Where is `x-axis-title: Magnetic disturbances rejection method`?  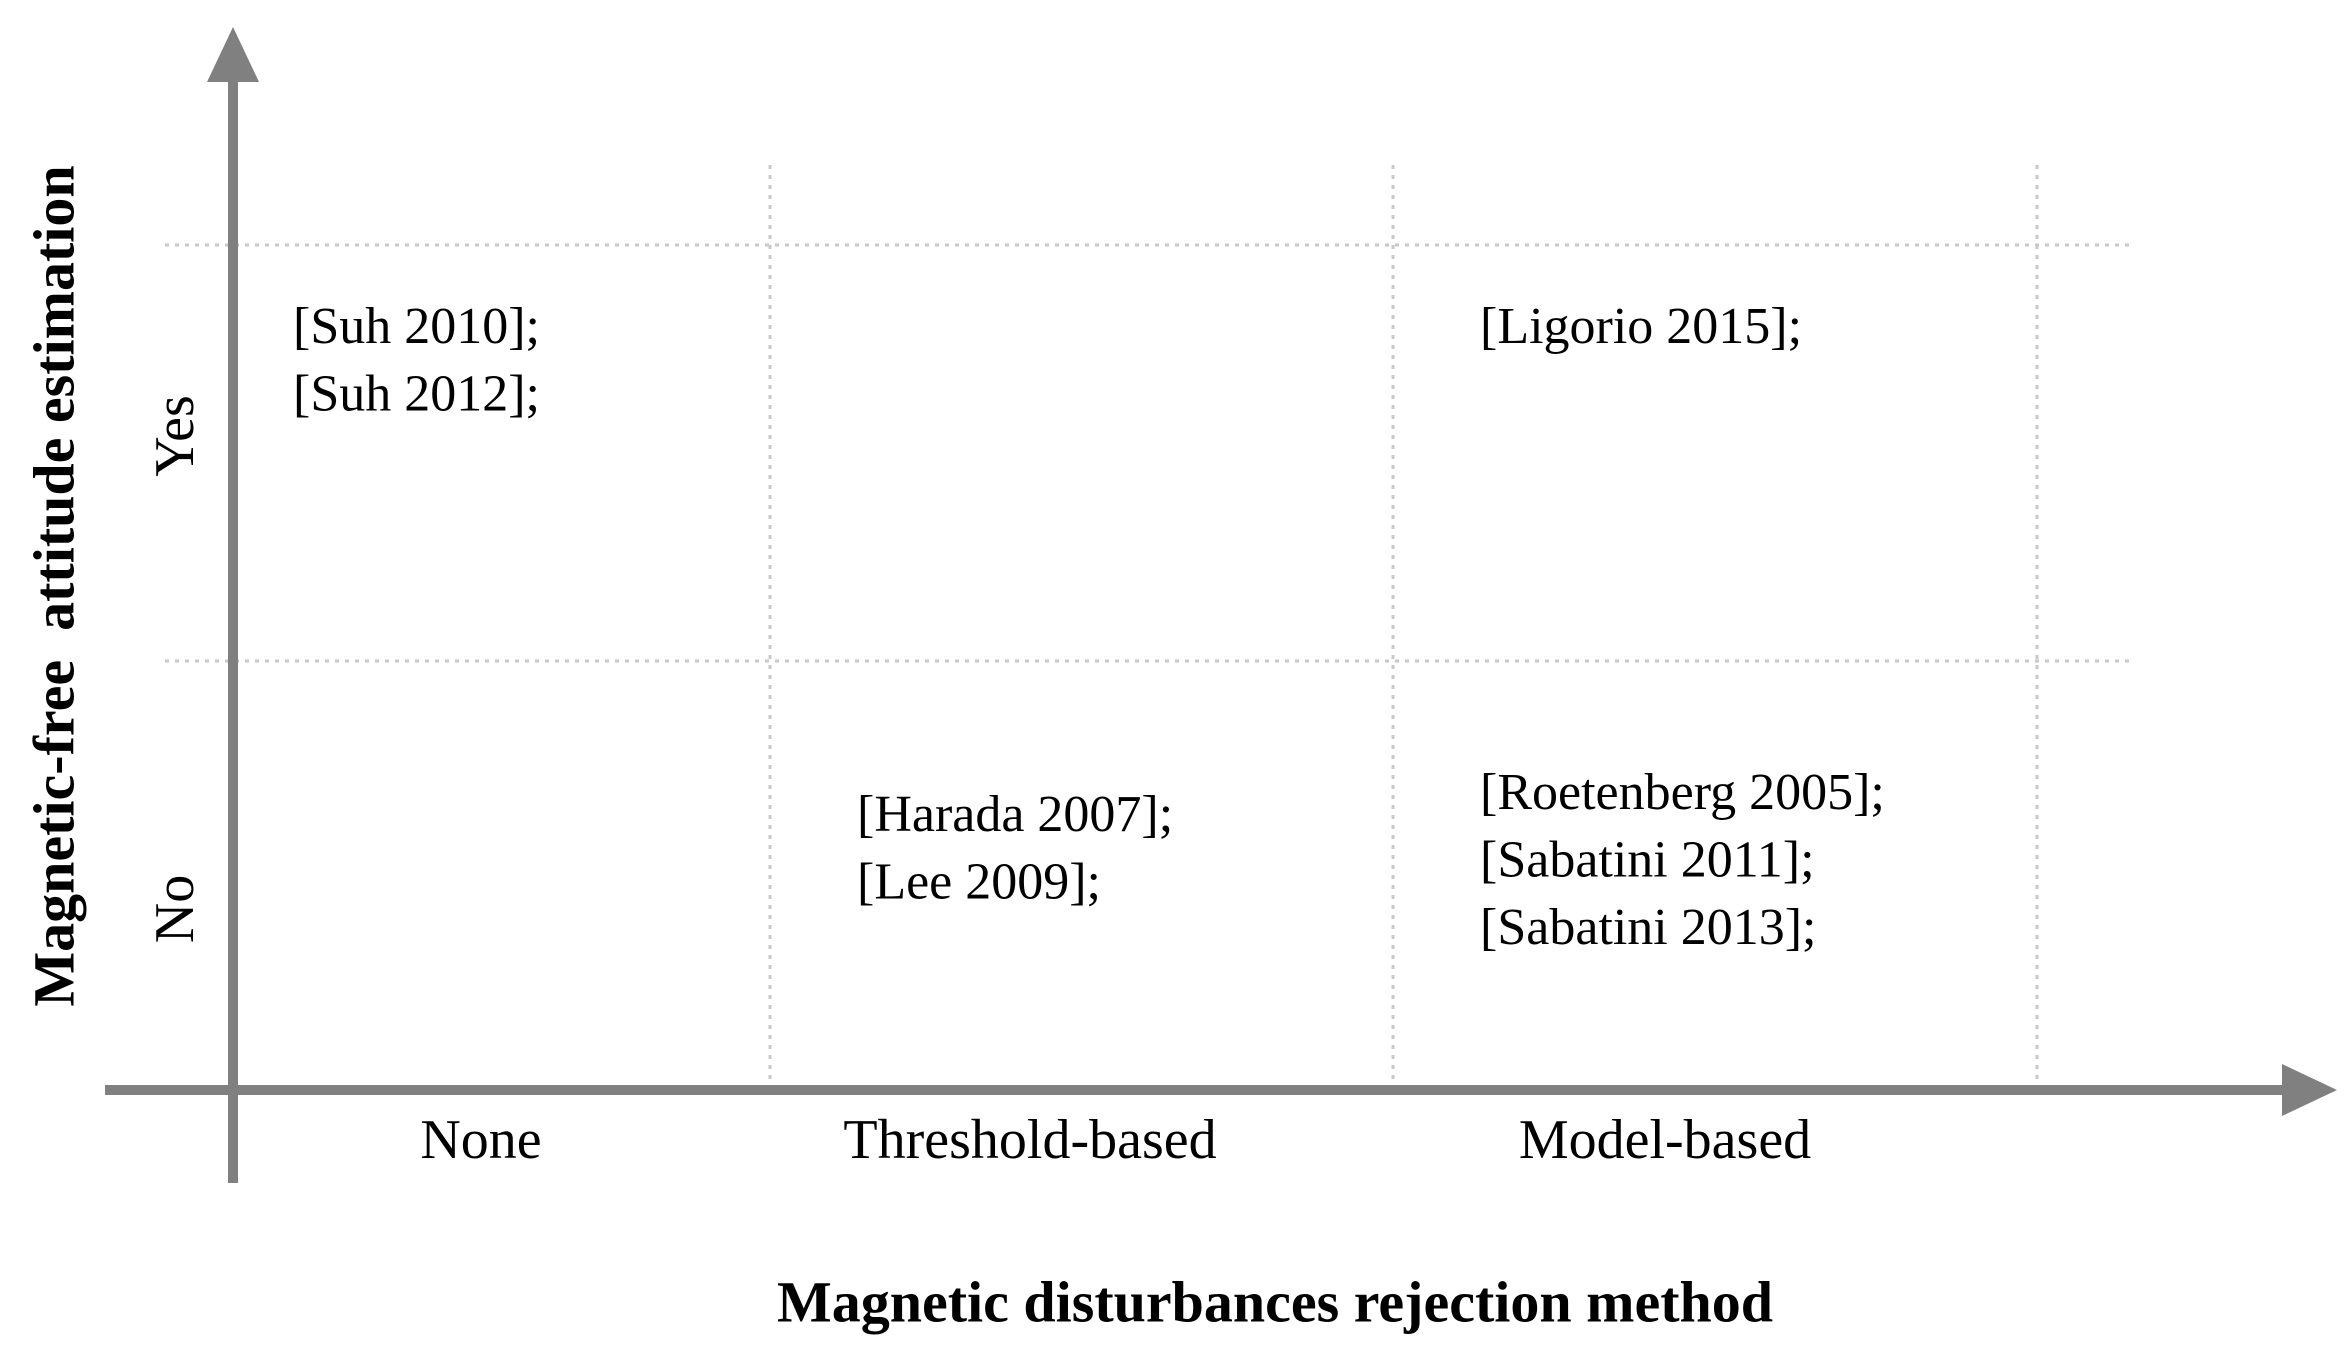 x-axis-title: Magnetic disturbances rejection method is located at coordinates (1275, 1301).